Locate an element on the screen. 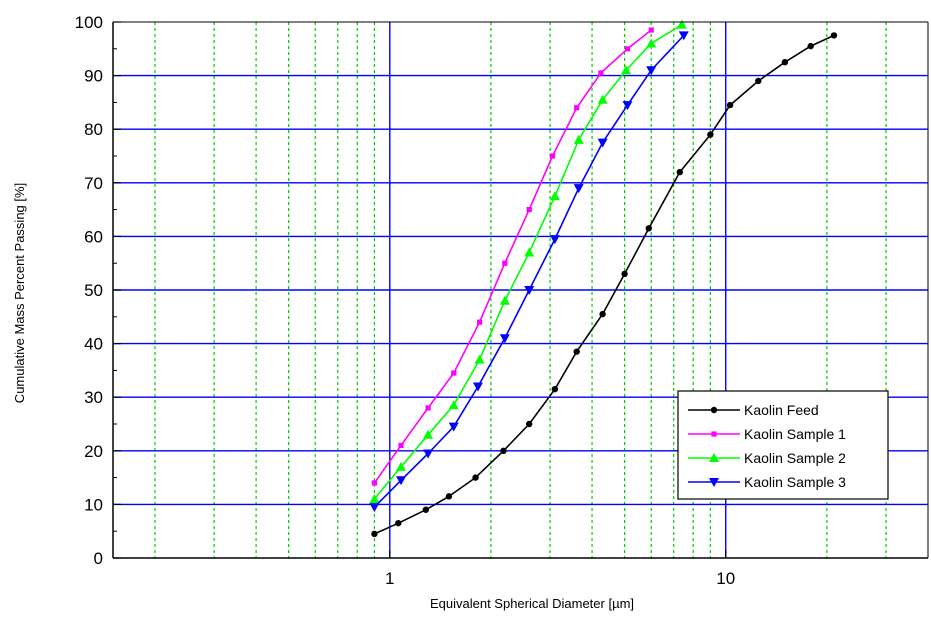 This screenshot has width=931, height=625. y-tick-label: 40 is located at coordinates (93, 344).